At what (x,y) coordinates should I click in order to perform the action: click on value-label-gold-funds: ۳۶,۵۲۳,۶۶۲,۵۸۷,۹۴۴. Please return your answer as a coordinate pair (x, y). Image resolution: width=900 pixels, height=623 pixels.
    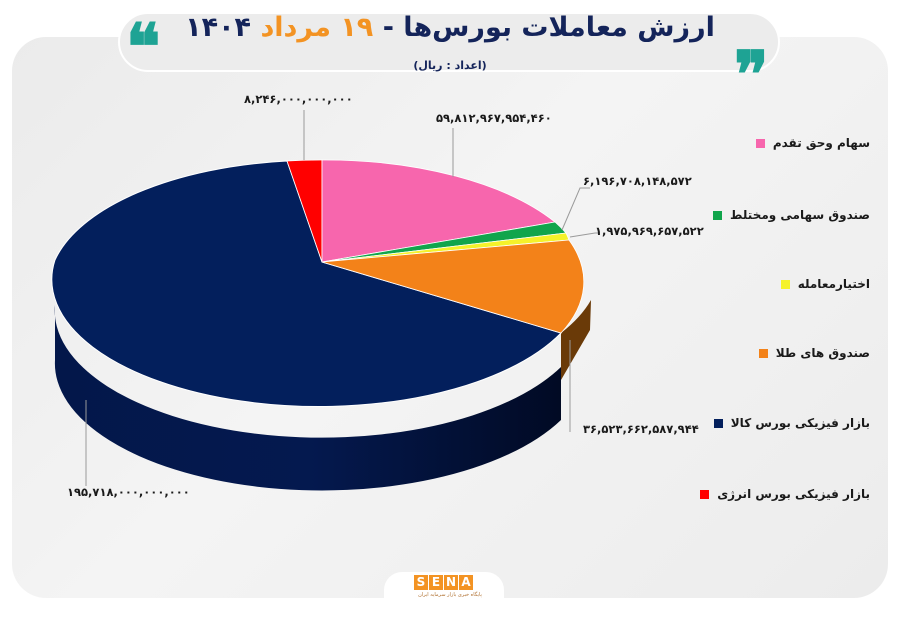
    Looking at the image, I should click on (641, 429).